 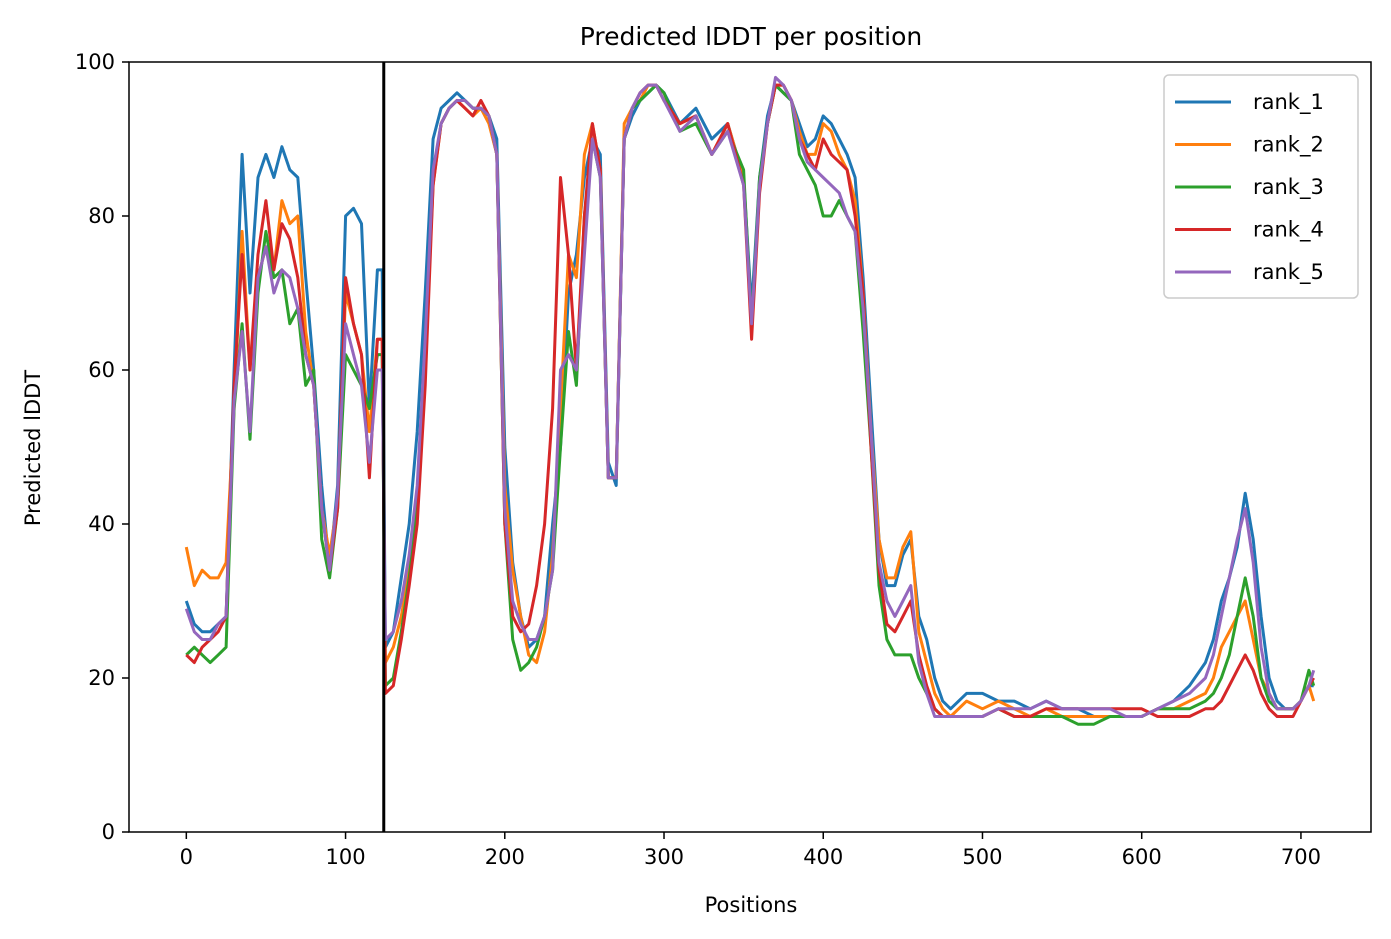 I want to click on legend-label: rank_3, so click(x=1288, y=187).